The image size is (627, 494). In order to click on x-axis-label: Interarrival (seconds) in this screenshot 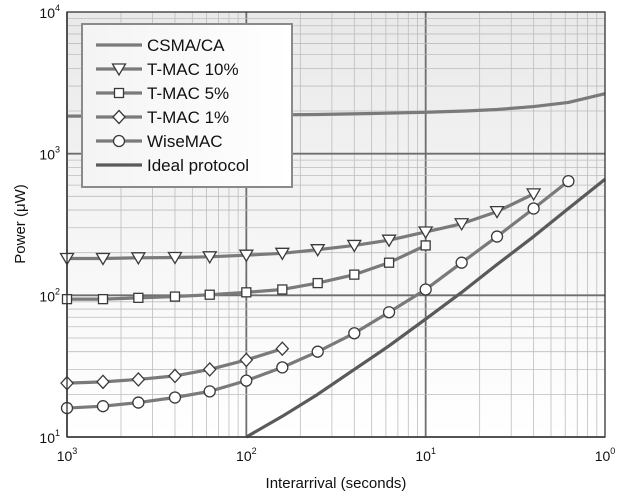, I will do `click(336, 483)`.